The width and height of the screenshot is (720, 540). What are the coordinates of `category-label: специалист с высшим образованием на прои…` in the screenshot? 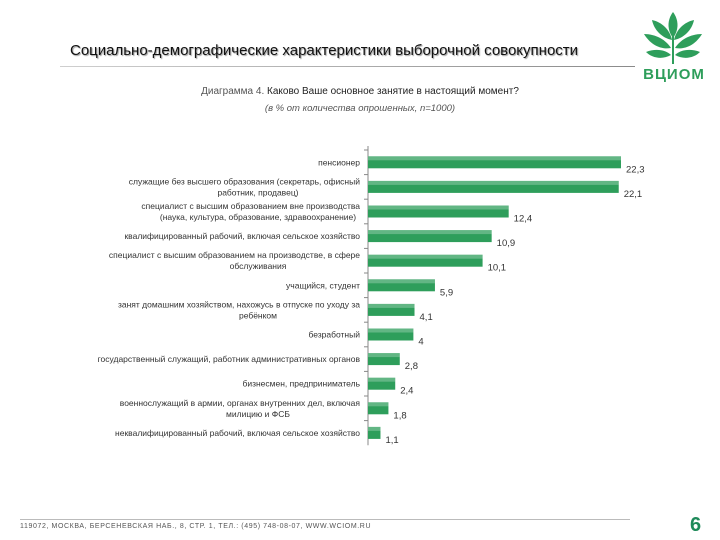 It's located at (234, 255).